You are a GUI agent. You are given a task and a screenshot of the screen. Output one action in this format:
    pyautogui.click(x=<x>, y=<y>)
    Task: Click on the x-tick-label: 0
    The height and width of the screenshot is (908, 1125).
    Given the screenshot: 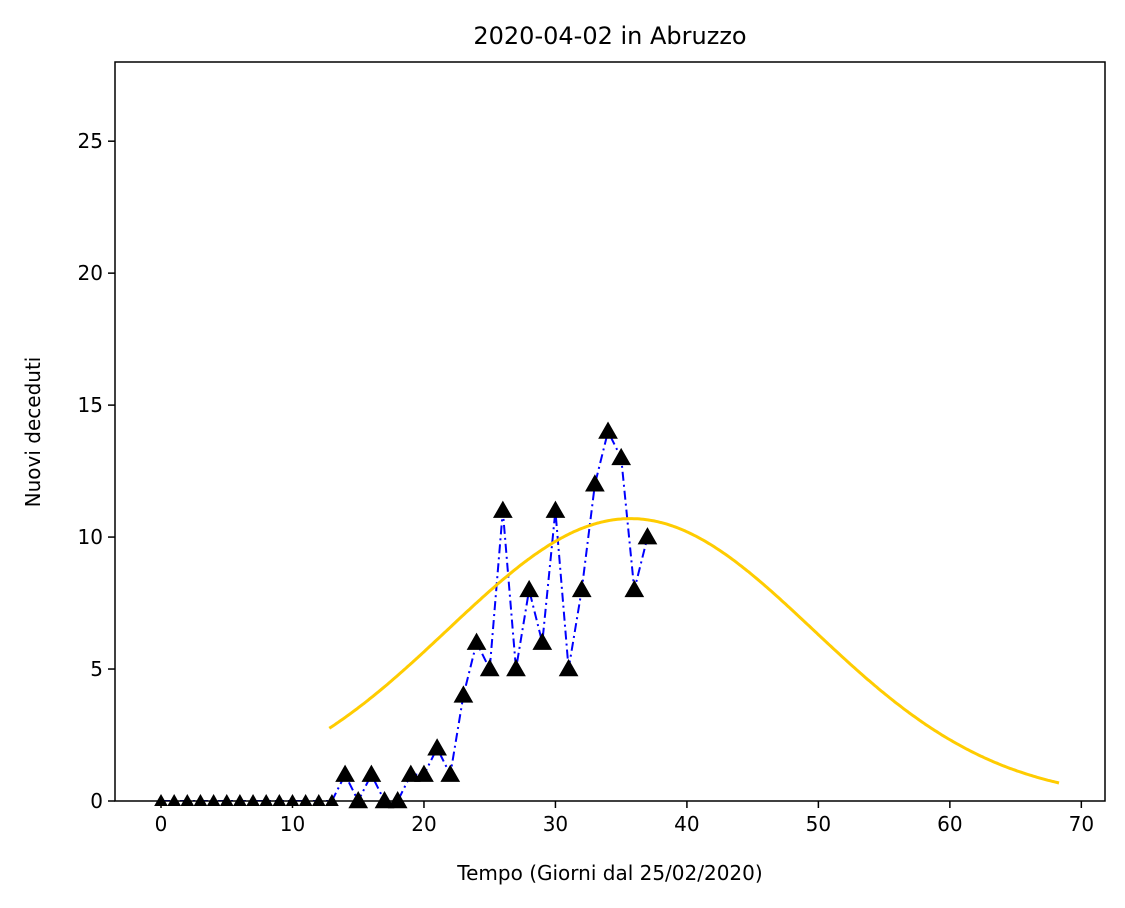 What is the action you would take?
    pyautogui.click(x=161, y=824)
    